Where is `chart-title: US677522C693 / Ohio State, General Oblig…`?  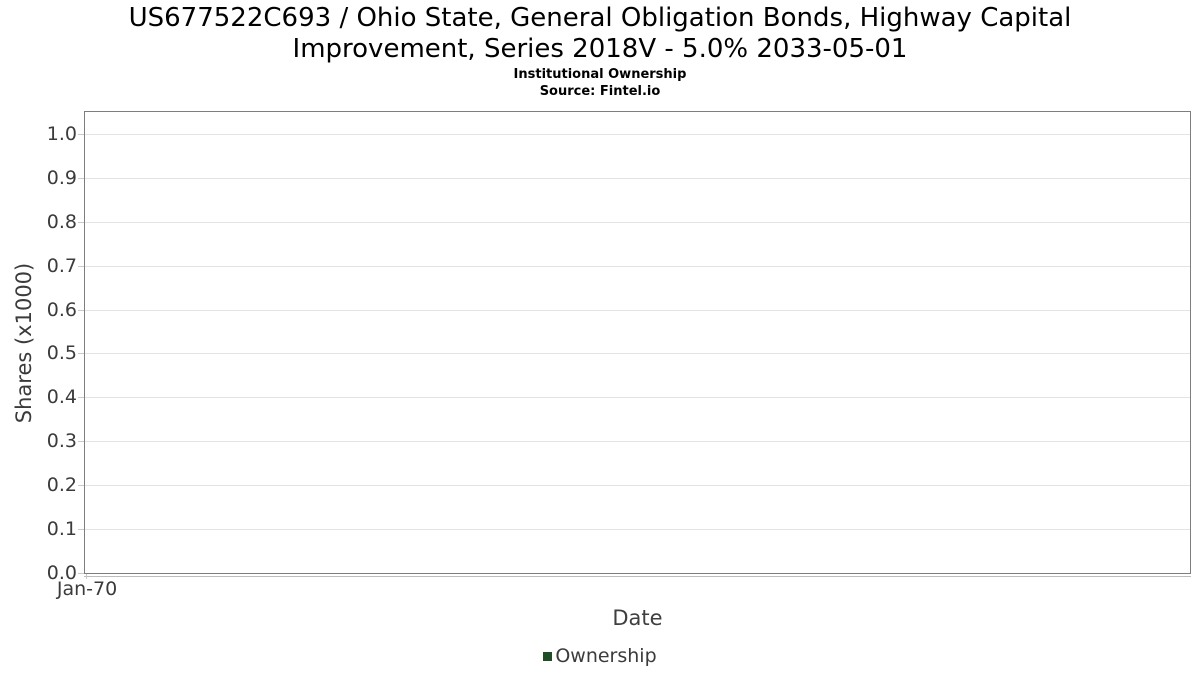 chart-title: US677522C693 / Ohio State, General Oblig… is located at coordinates (600, 34).